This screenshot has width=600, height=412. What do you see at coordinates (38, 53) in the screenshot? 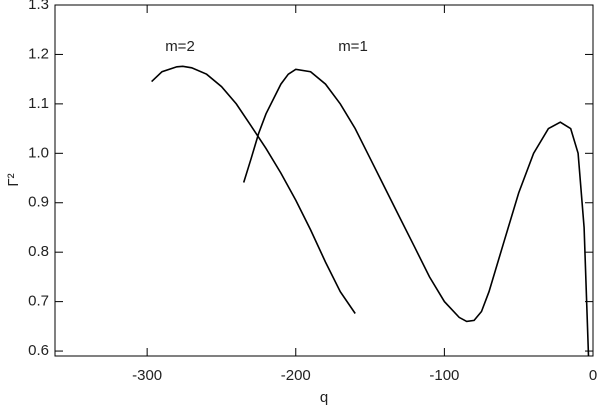
I see `y-tick-label: 1.2` at bounding box center [38, 53].